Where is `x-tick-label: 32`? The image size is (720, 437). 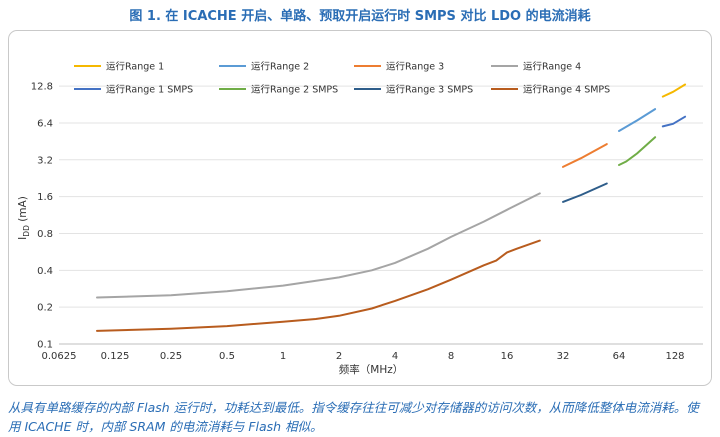
x-tick-label: 32 is located at coordinates (563, 356).